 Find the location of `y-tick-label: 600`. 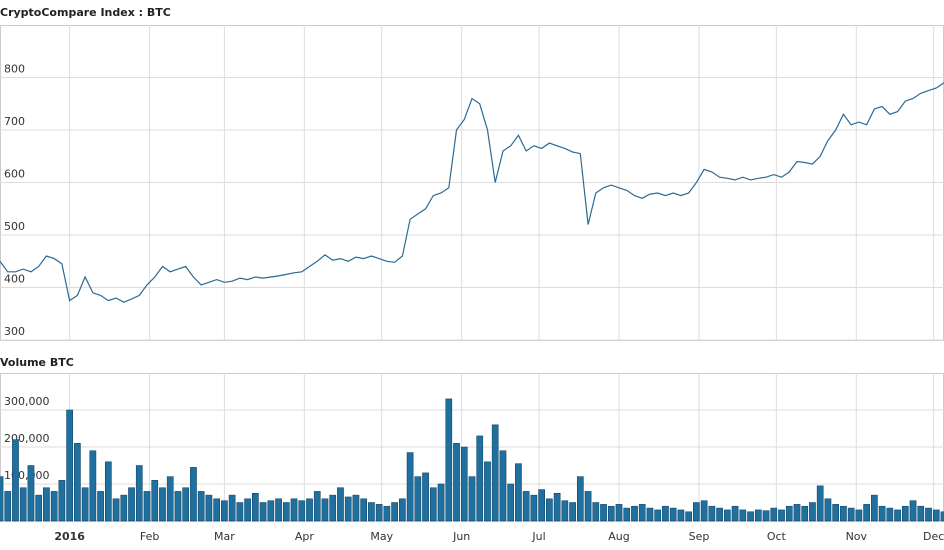

y-tick-label: 600 is located at coordinates (14, 174).